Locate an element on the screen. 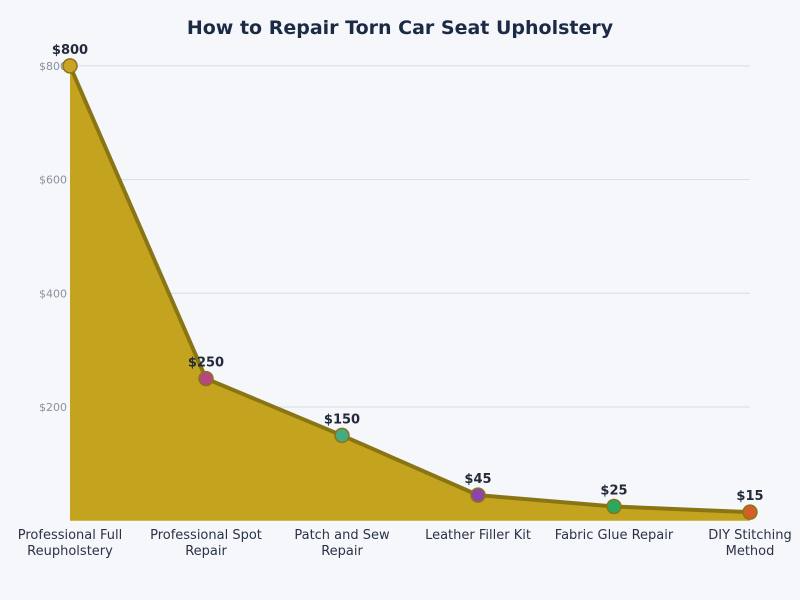 The width and height of the screenshot is (800, 600). y-tick-label: $400 is located at coordinates (53, 293).